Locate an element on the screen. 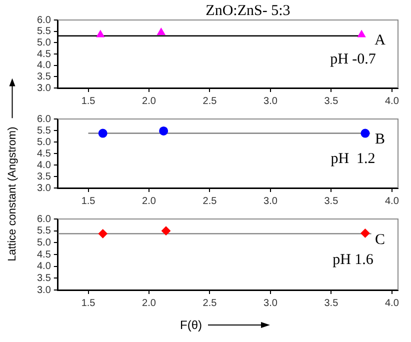  annotation: A is located at coordinates (380, 40).